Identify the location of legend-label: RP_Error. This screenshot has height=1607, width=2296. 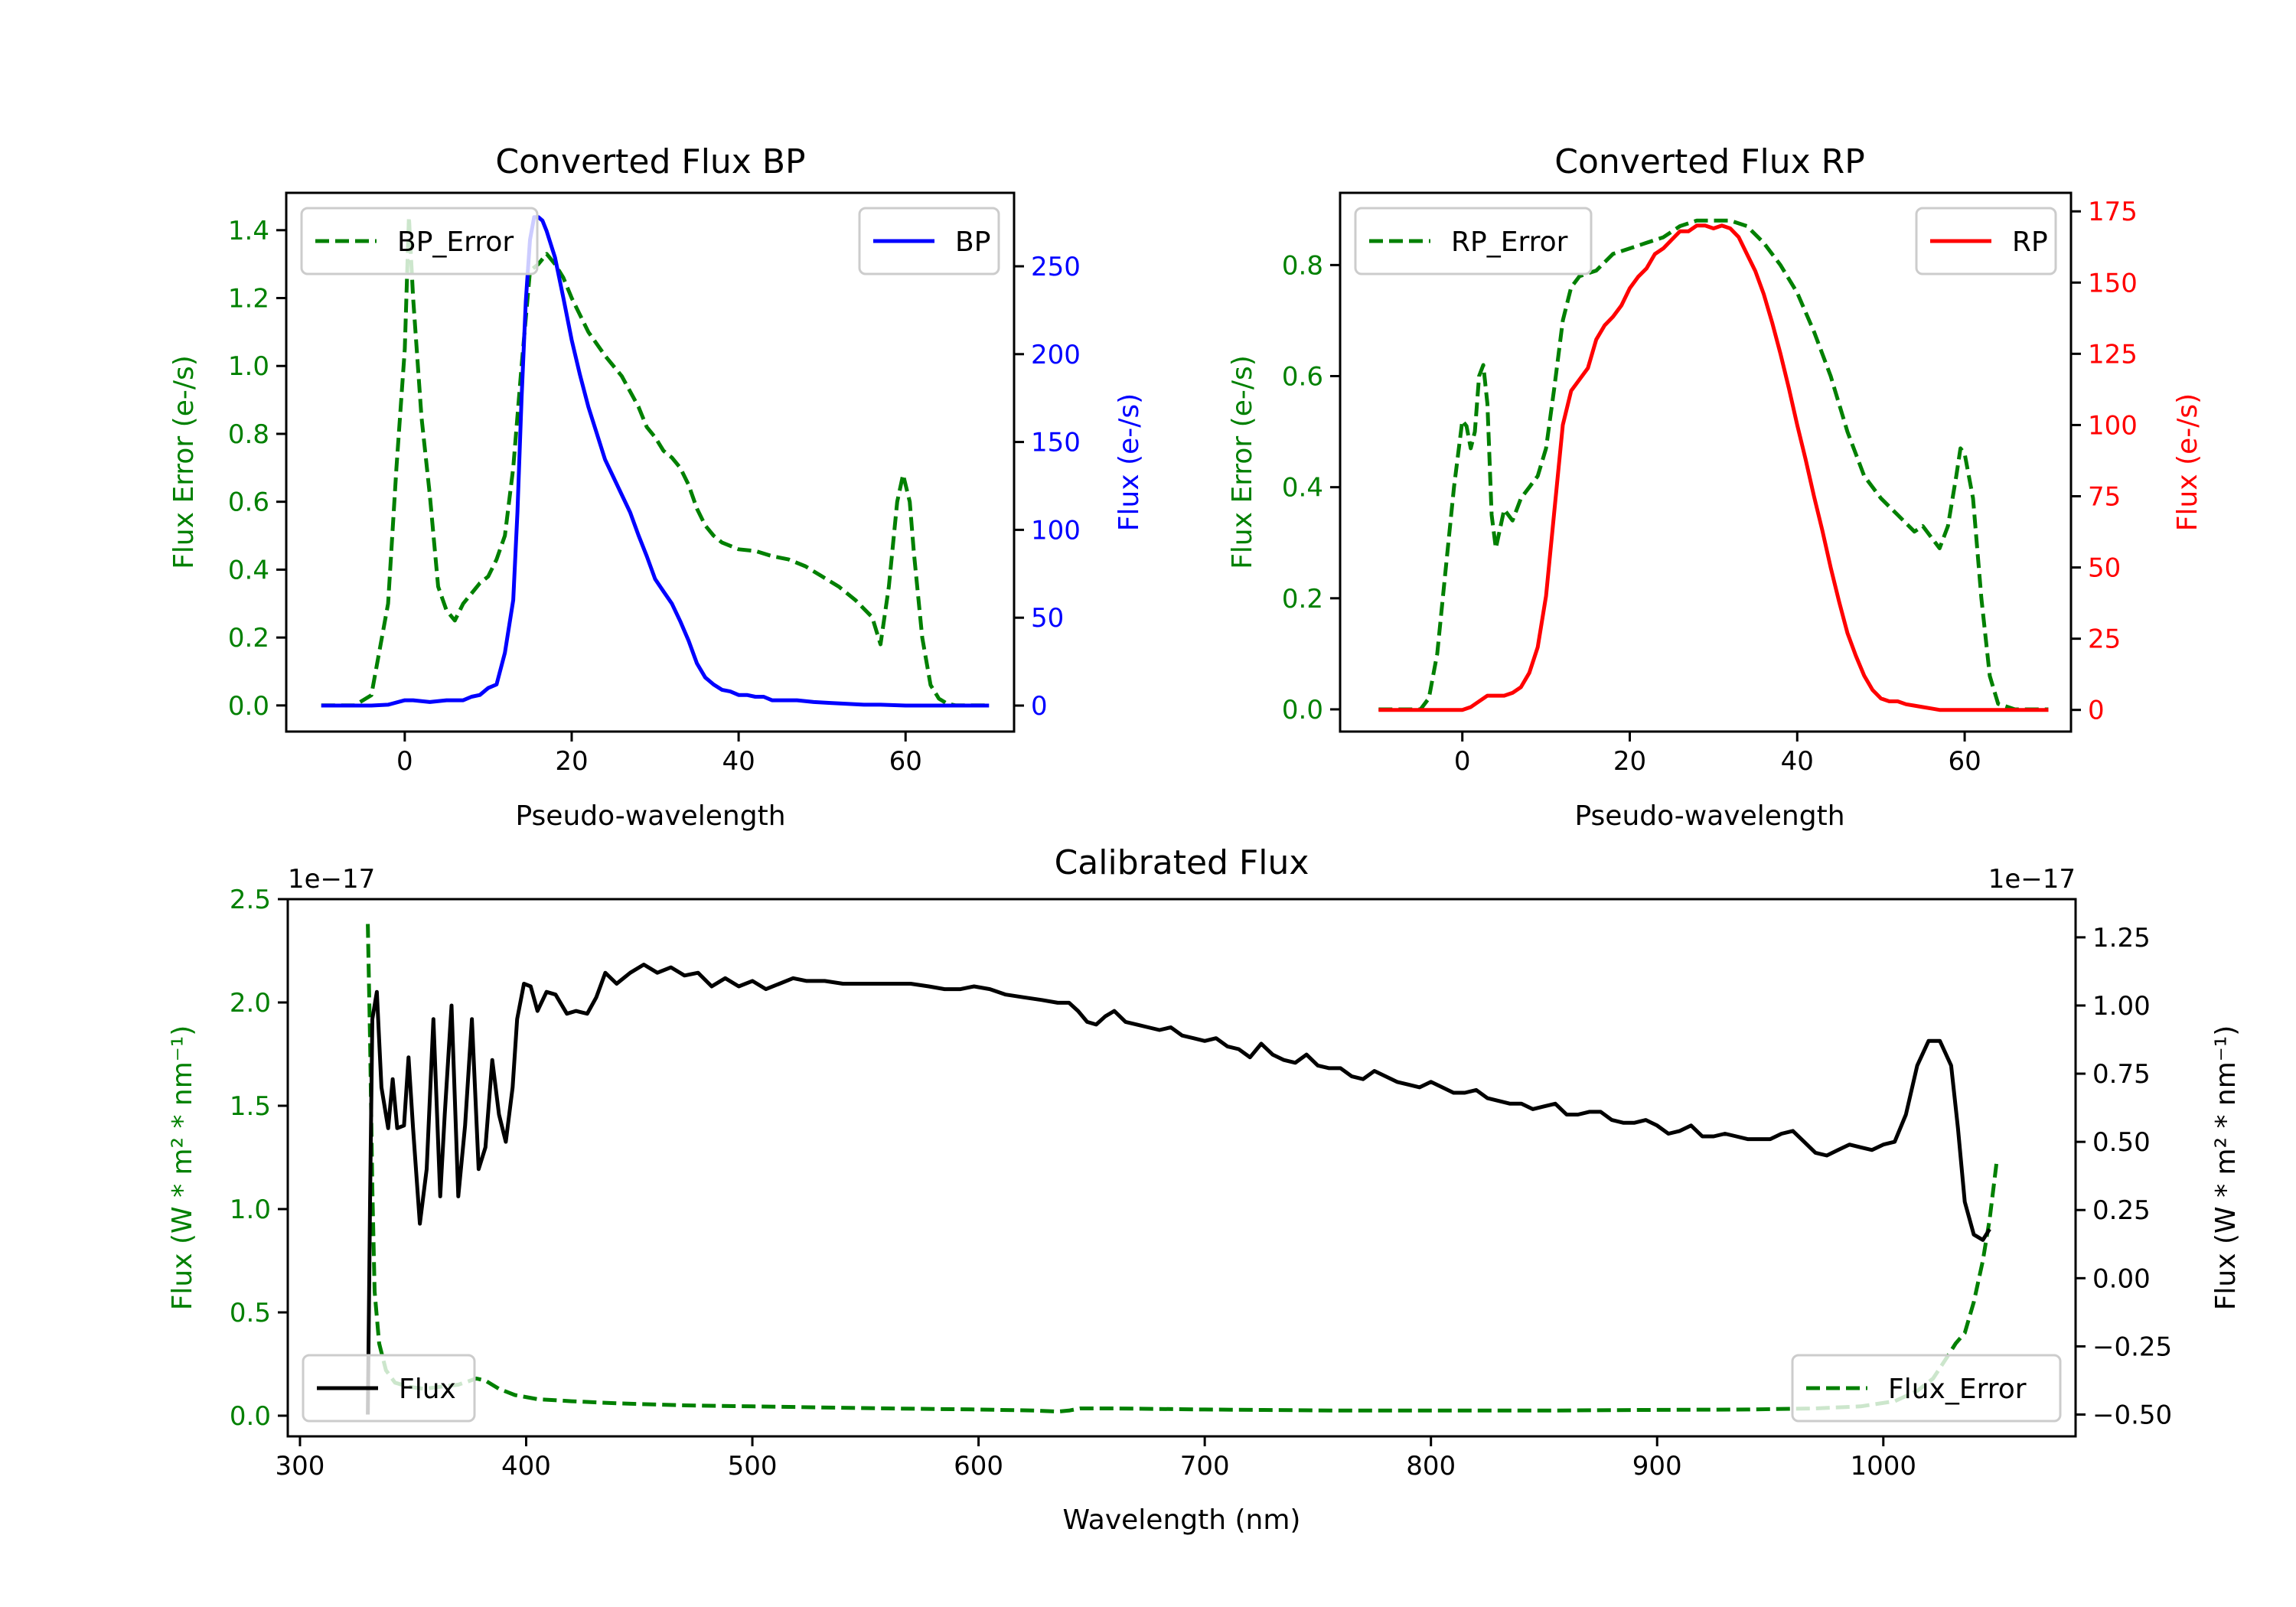
(1509, 242).